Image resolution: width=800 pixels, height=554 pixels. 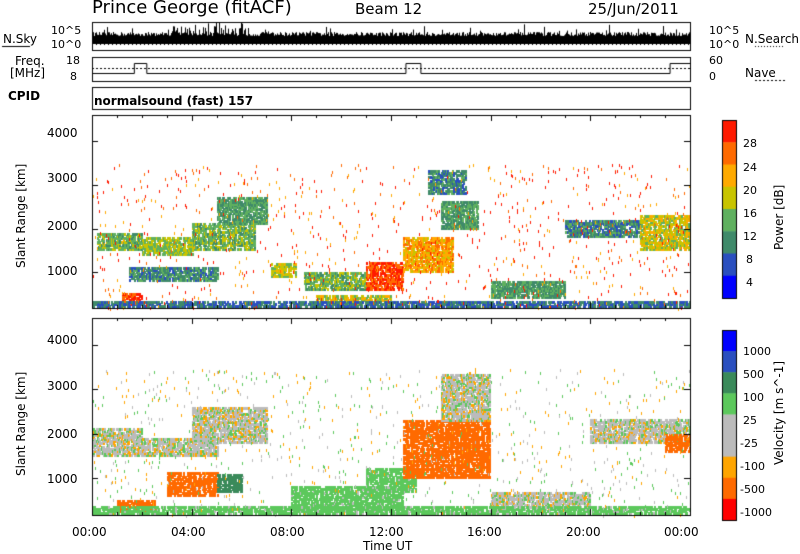 What do you see at coordinates (174, 101) in the screenshot?
I see `cpid-value: normalsound (fast) 157` at bounding box center [174, 101].